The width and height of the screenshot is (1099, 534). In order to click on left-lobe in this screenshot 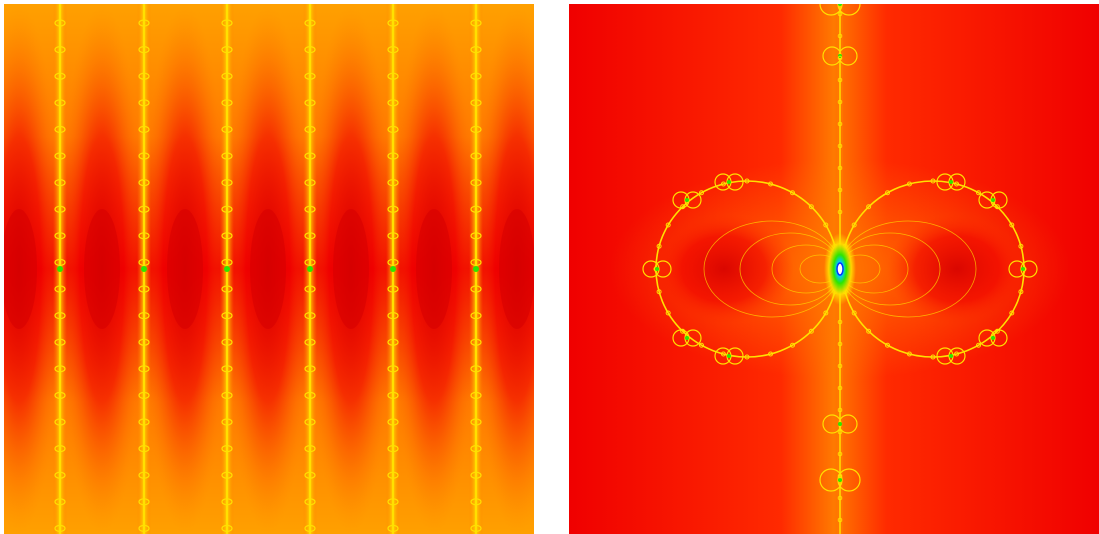, I will do `click(724, 269)`.